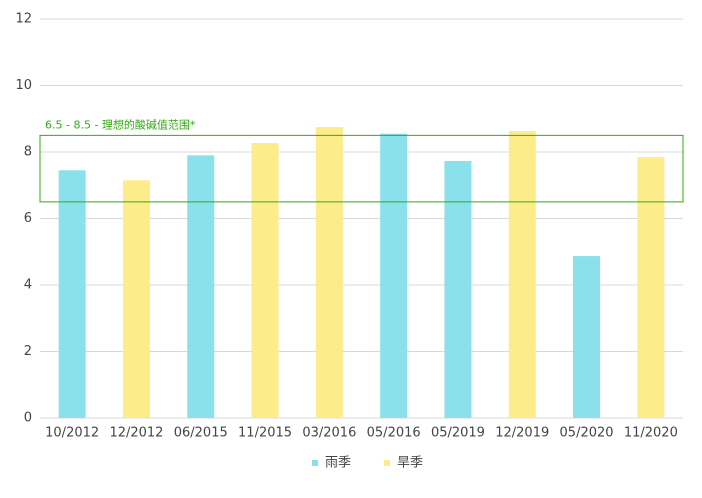 This screenshot has width=702, height=498. Describe the element at coordinates (201, 433) in the screenshot. I see `x-tick-label: 06/2015` at that location.